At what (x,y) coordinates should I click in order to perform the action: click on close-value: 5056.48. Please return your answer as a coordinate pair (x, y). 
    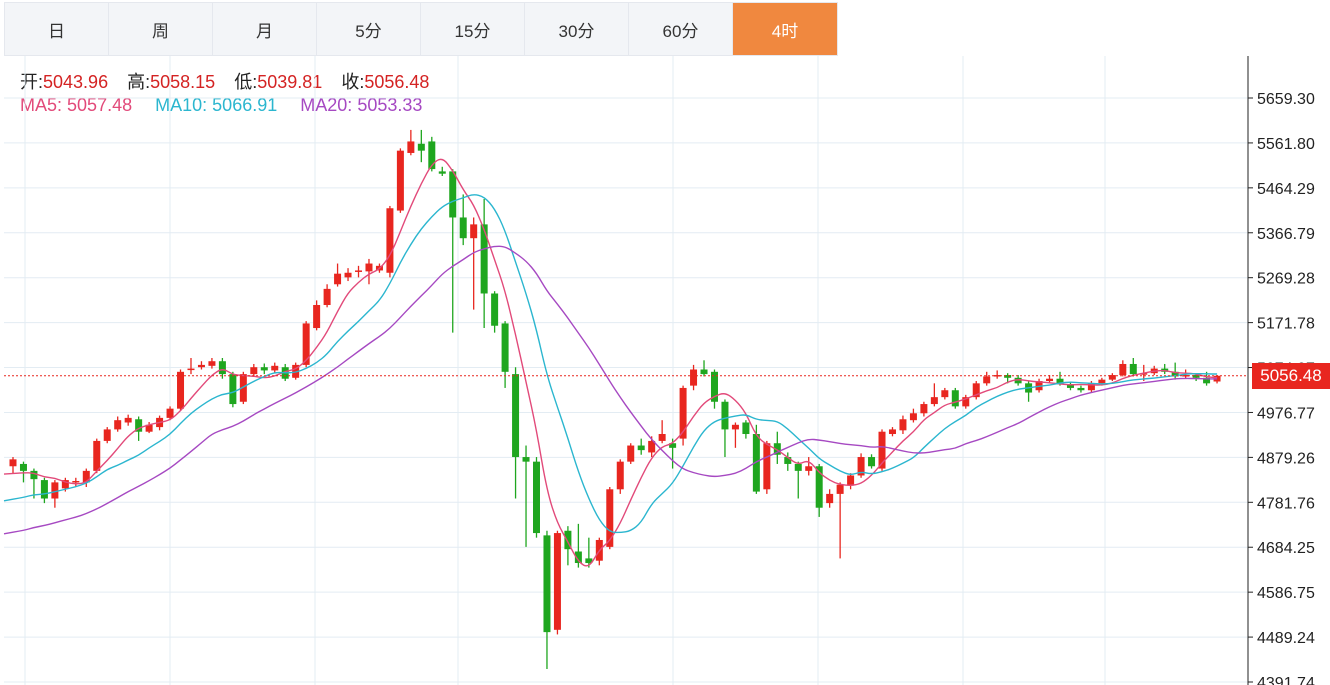
    Looking at the image, I should click on (397, 82).